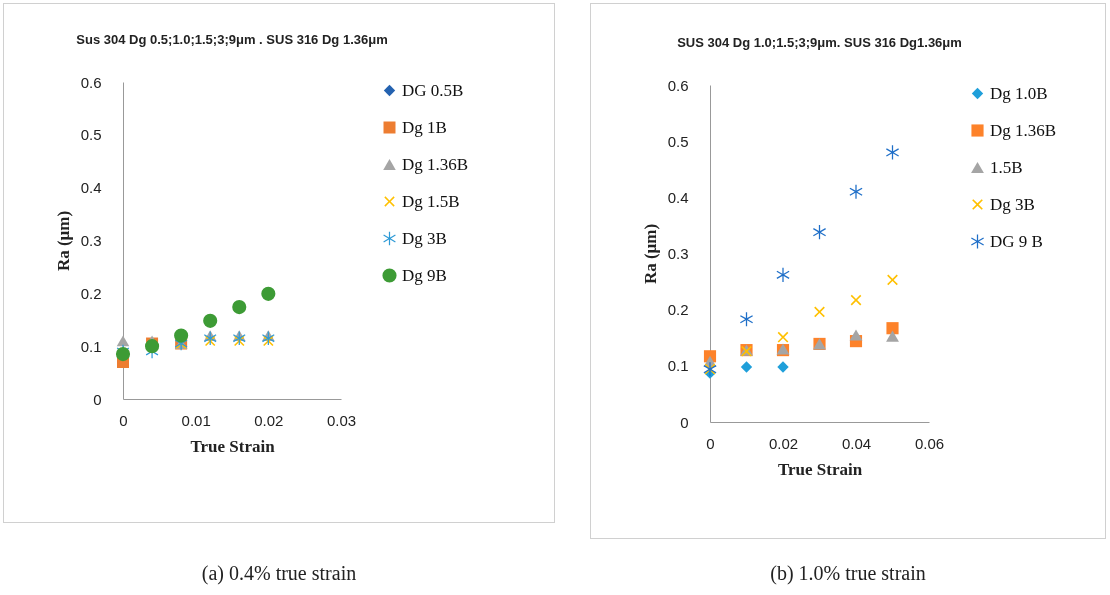  I want to click on legend-label: Dg 9B, so click(424, 275).